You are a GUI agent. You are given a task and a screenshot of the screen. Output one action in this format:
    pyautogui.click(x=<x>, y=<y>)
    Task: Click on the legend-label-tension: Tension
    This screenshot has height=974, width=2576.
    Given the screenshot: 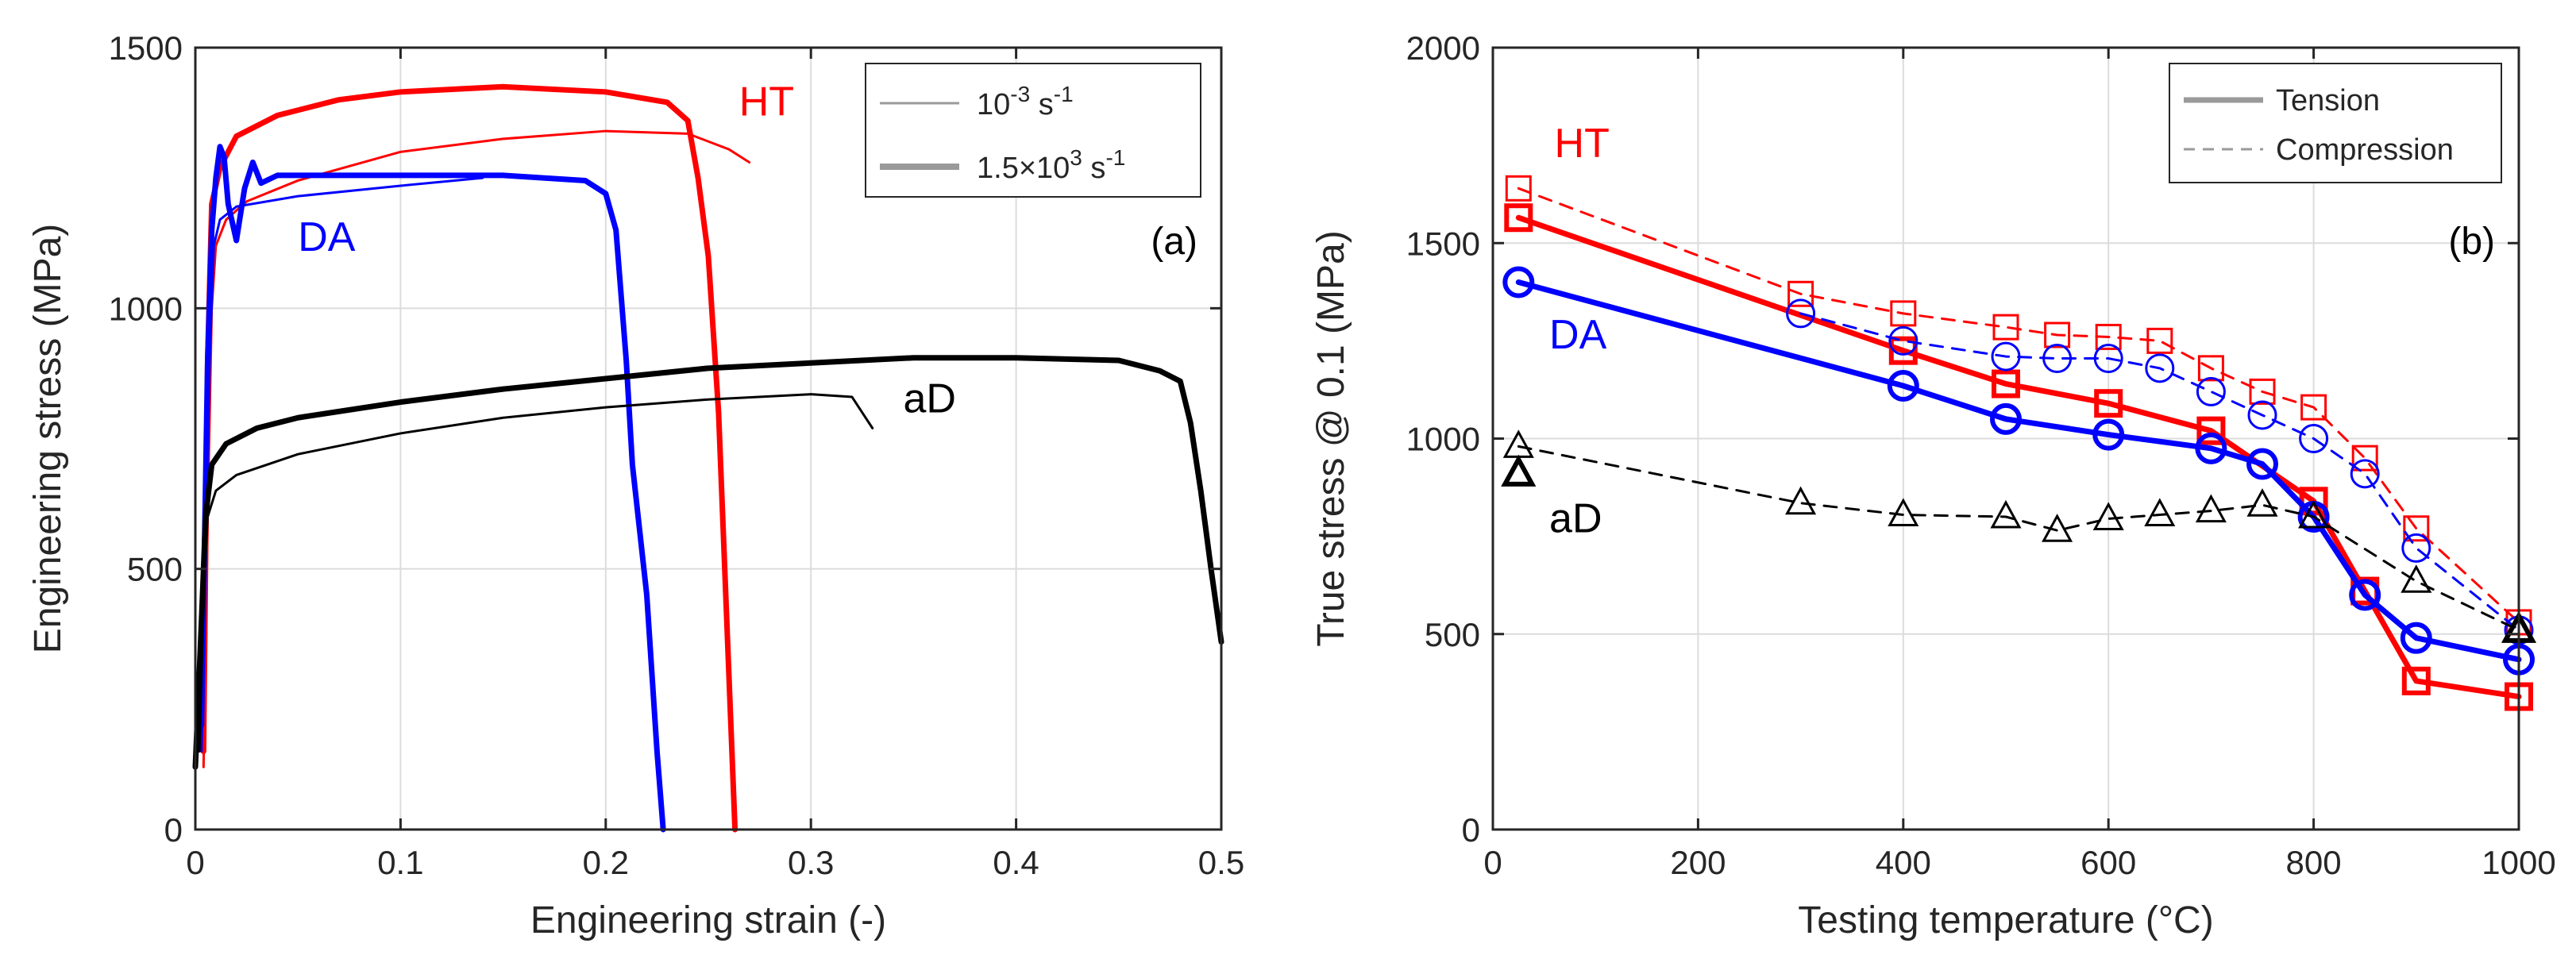 What is the action you would take?
    pyautogui.click(x=2328, y=100)
    